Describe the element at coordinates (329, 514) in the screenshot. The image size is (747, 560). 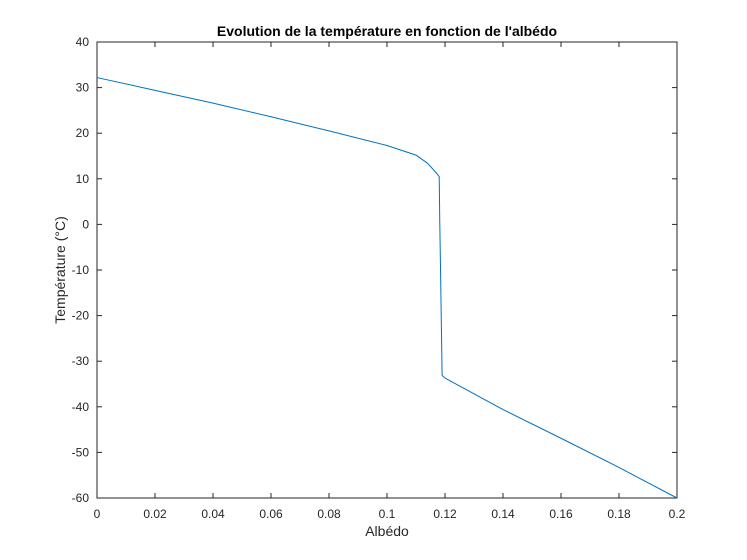
I see `x-tick-label: 0.08` at that location.